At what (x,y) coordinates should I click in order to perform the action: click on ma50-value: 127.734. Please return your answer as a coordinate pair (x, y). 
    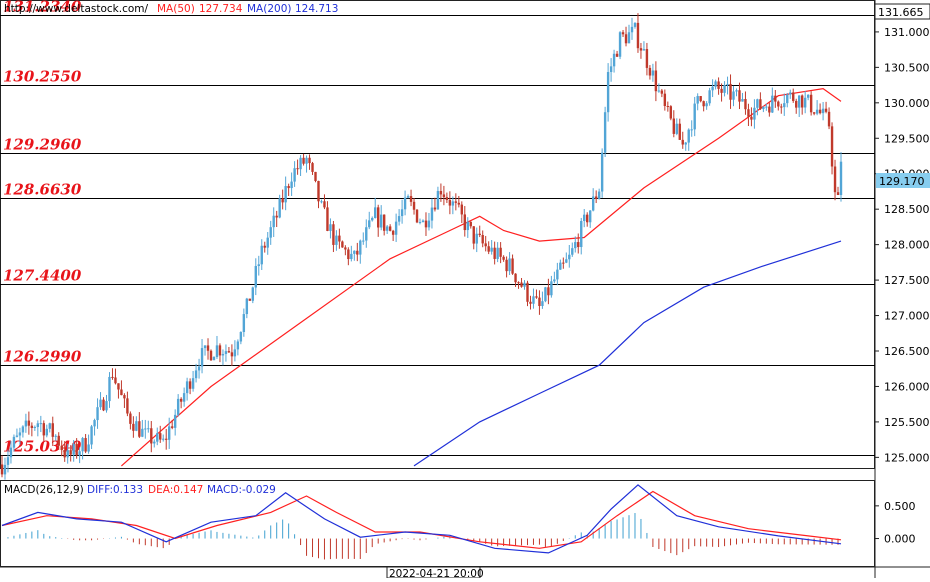
    Looking at the image, I should click on (221, 9).